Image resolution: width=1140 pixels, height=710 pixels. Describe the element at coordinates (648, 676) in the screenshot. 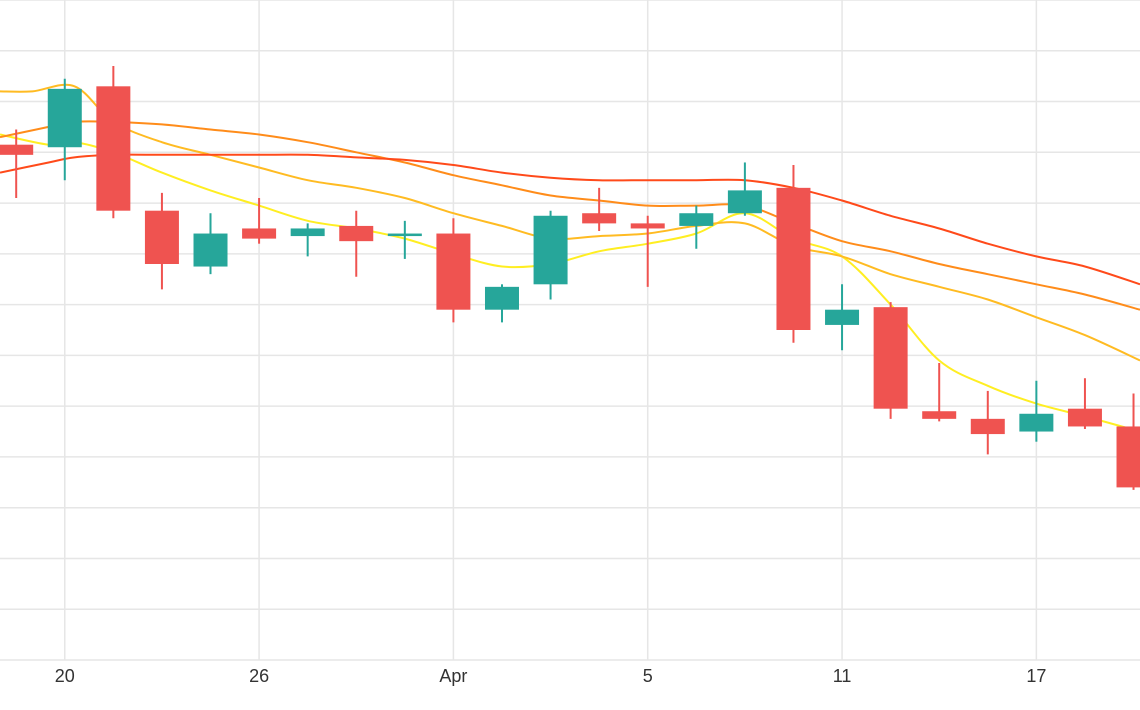

I see `x-tick-label: 5` at that location.